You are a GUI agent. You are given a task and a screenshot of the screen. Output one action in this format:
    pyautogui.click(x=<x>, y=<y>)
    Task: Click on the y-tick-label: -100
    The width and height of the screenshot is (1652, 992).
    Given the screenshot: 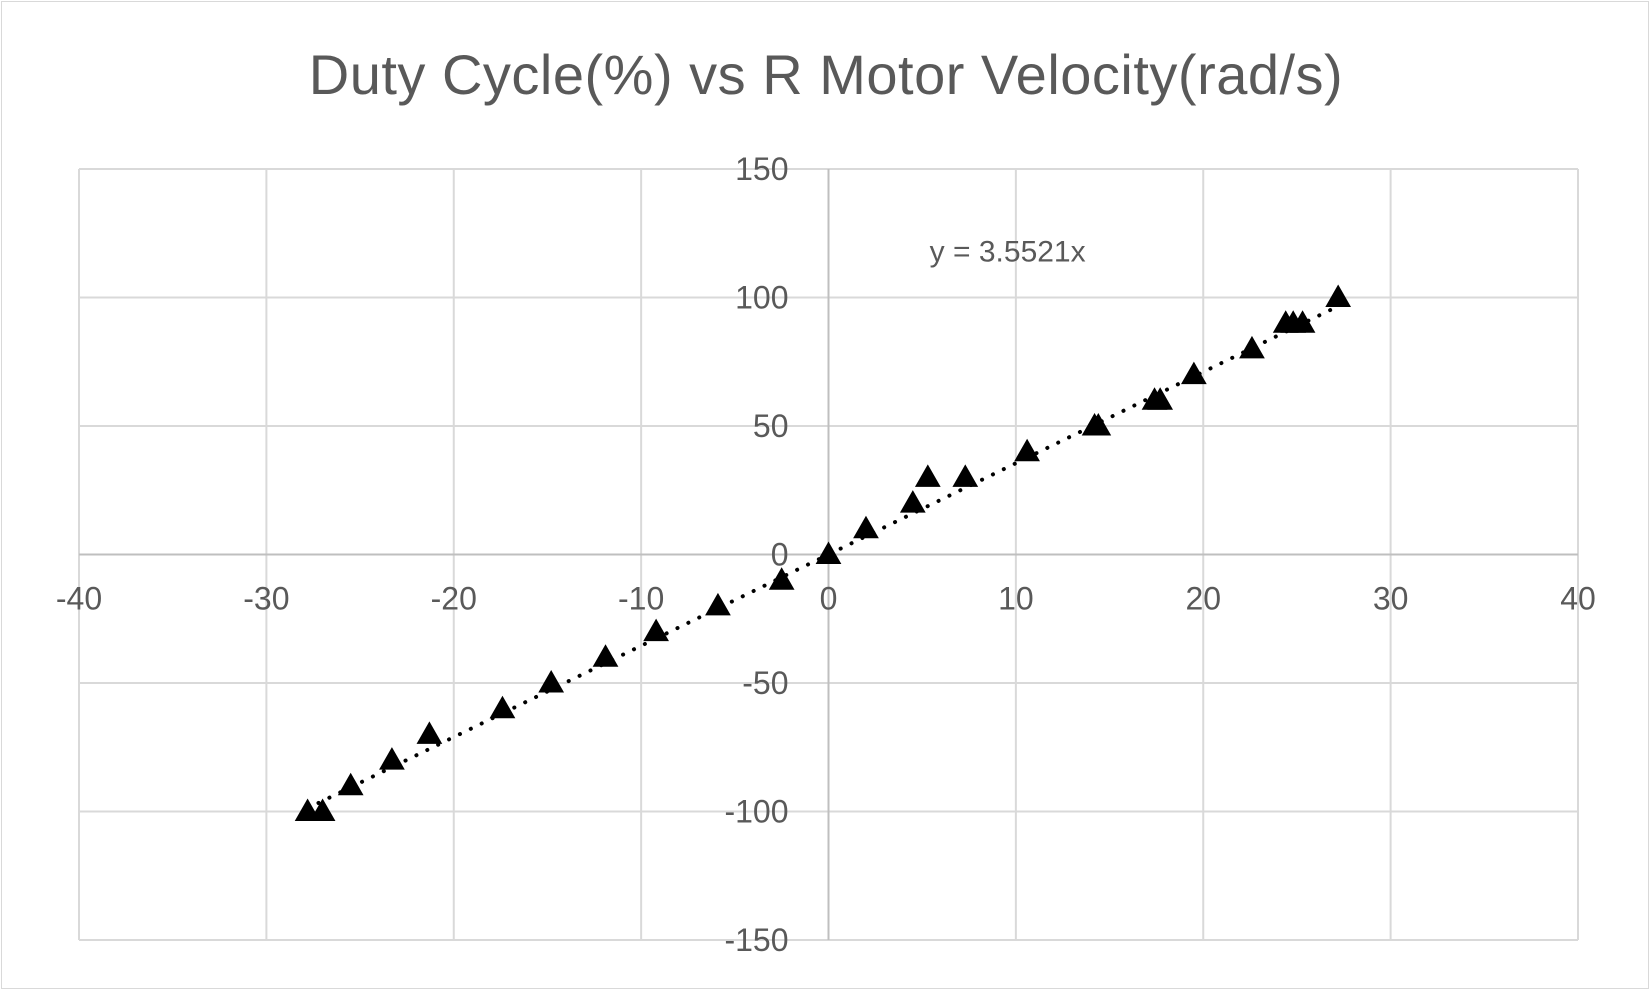 What is the action you would take?
    pyautogui.click(x=756, y=812)
    